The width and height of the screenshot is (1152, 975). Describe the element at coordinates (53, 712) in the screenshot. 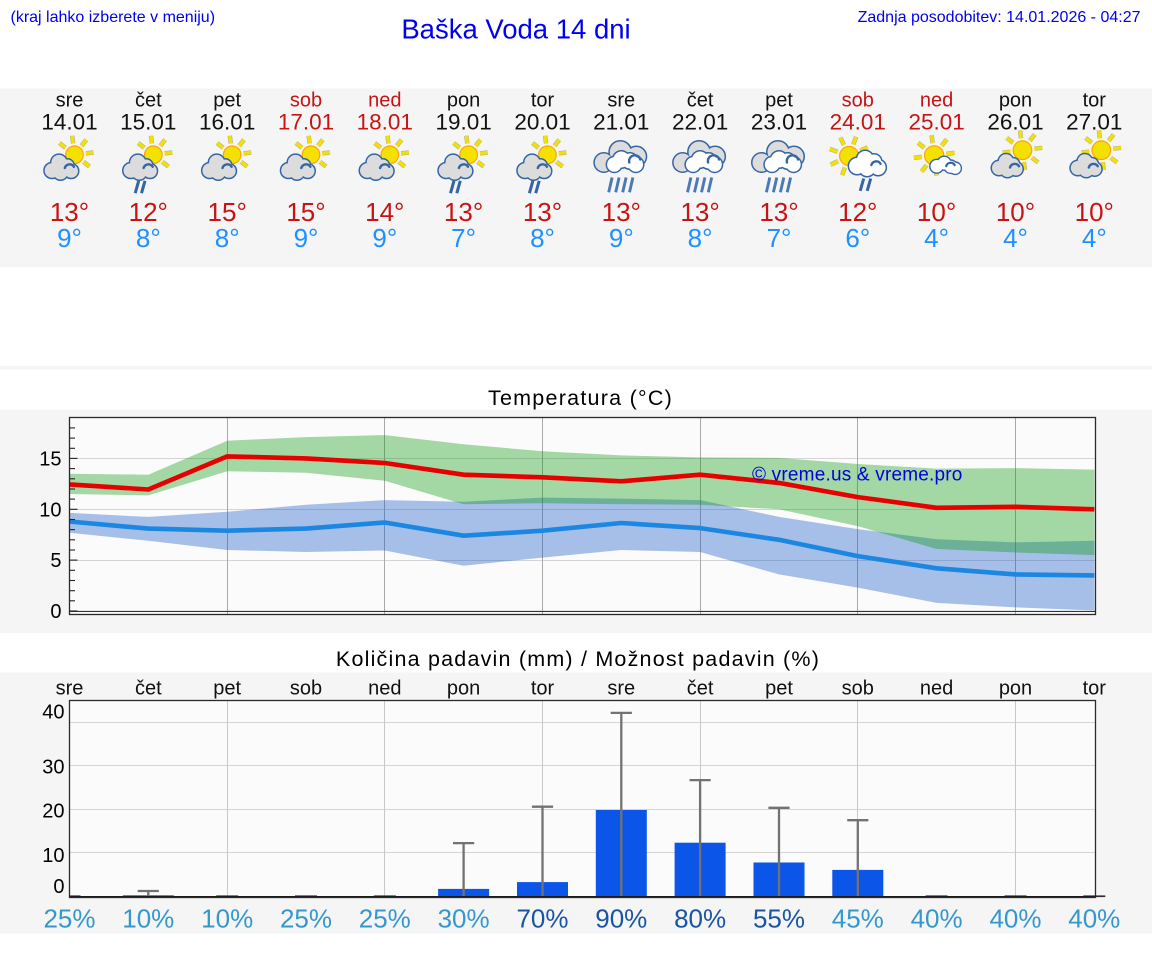

I see `svg-text: 40` at that location.